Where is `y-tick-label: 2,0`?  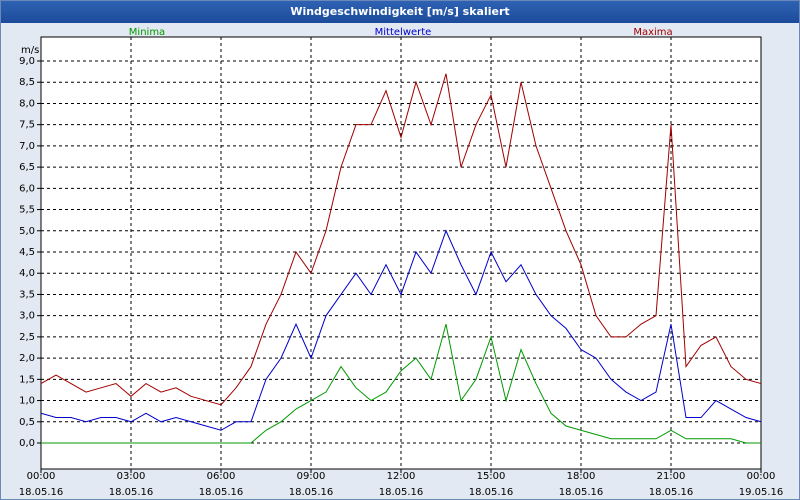 y-tick-label: 2,0 is located at coordinates (27, 358).